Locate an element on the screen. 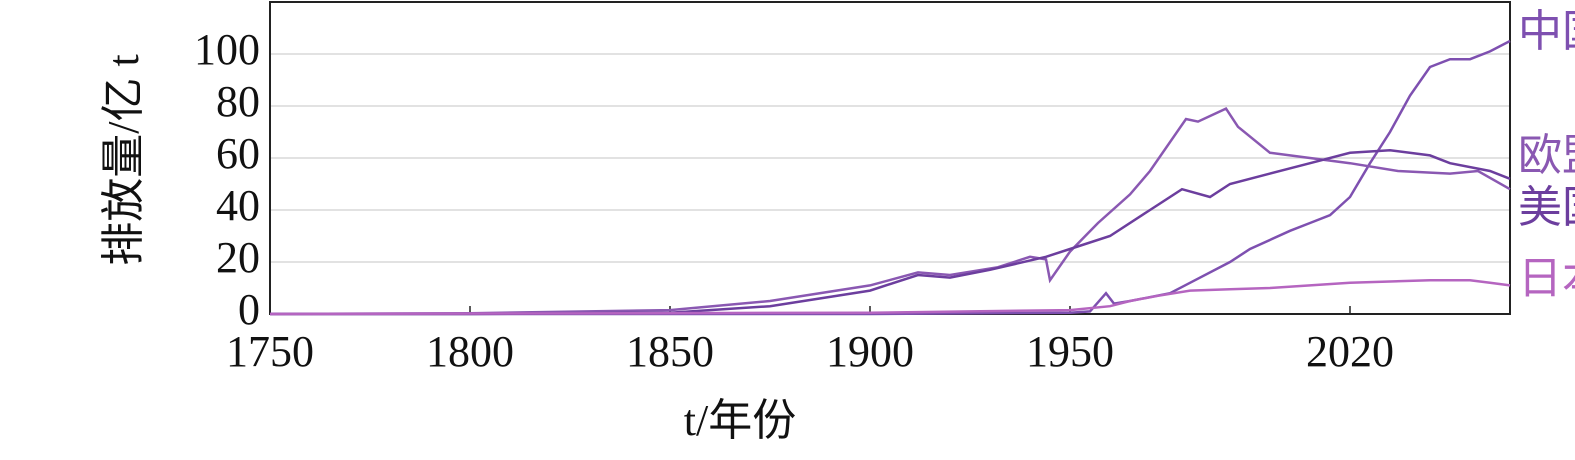 The height and width of the screenshot is (460, 1575). legend-label: 中国 is located at coordinates (1546, 31).